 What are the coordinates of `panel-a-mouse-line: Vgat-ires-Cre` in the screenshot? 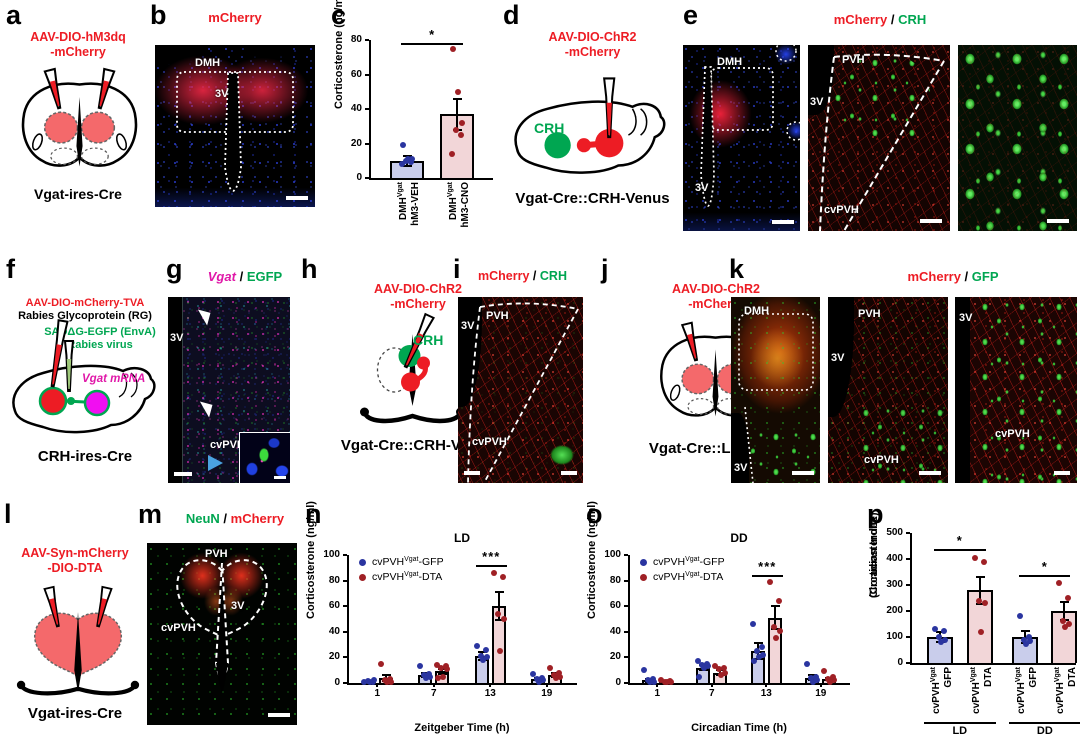 It's located at (78, 194).